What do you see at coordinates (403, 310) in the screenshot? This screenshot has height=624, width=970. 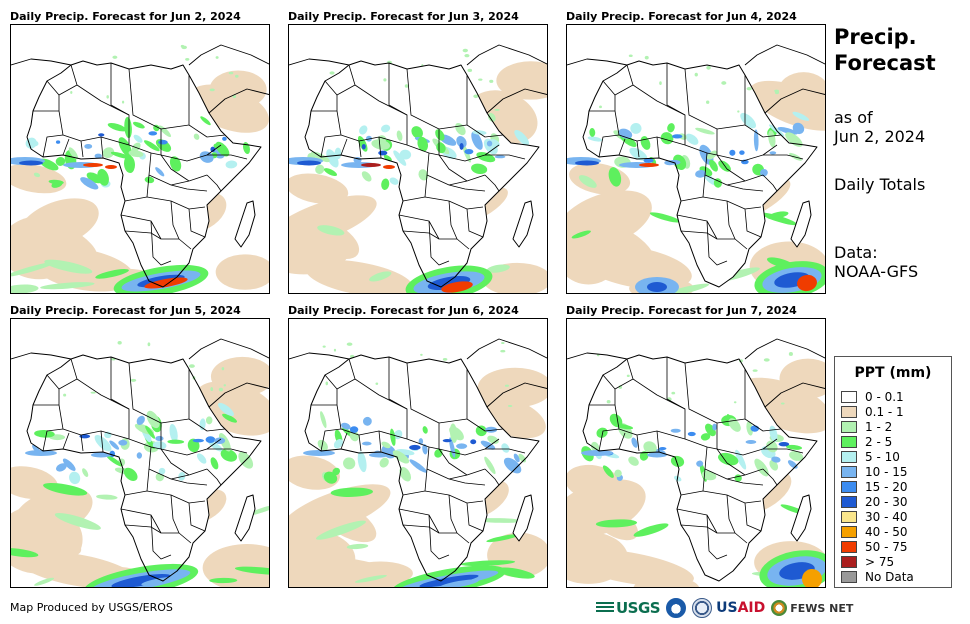 I see `panel-title: Daily Precip. Forecast for Jun 6, 2024` at bounding box center [403, 310].